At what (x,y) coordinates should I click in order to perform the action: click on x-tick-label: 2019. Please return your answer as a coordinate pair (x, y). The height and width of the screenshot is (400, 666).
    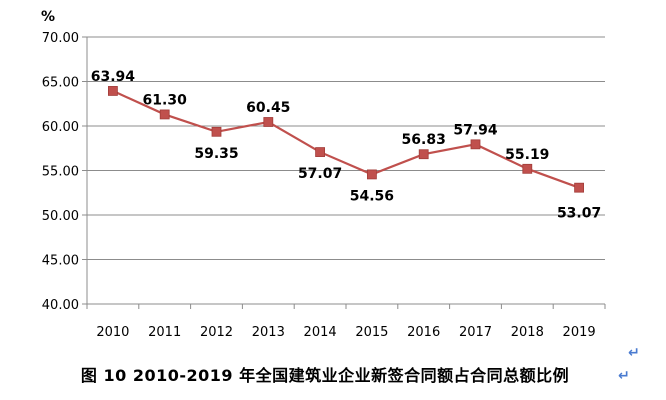
    Looking at the image, I should click on (579, 332).